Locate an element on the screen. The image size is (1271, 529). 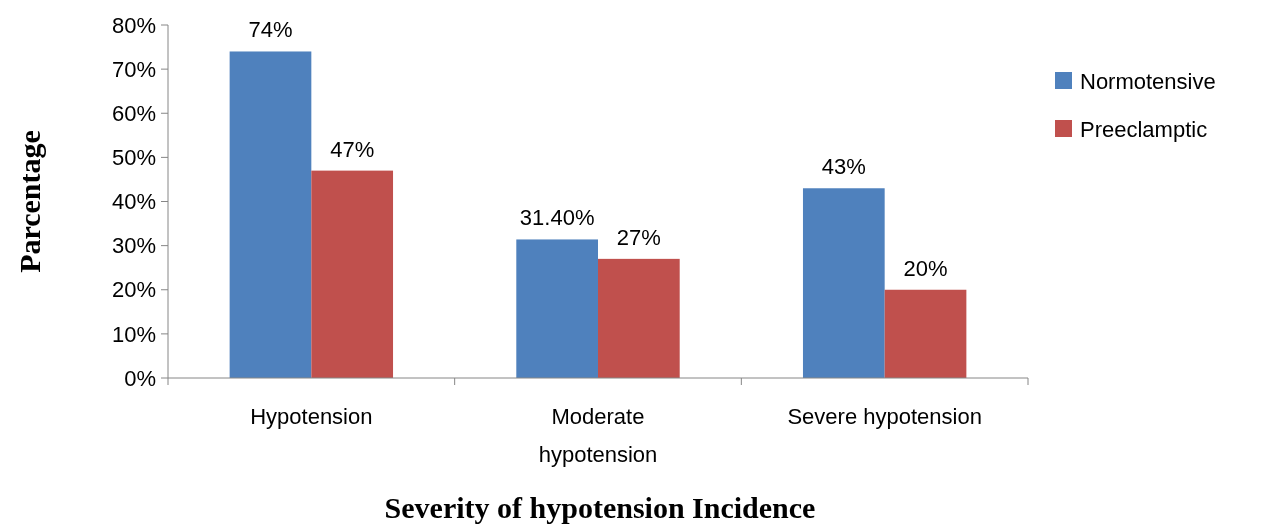
data-label: 43% is located at coordinates (843, 167).